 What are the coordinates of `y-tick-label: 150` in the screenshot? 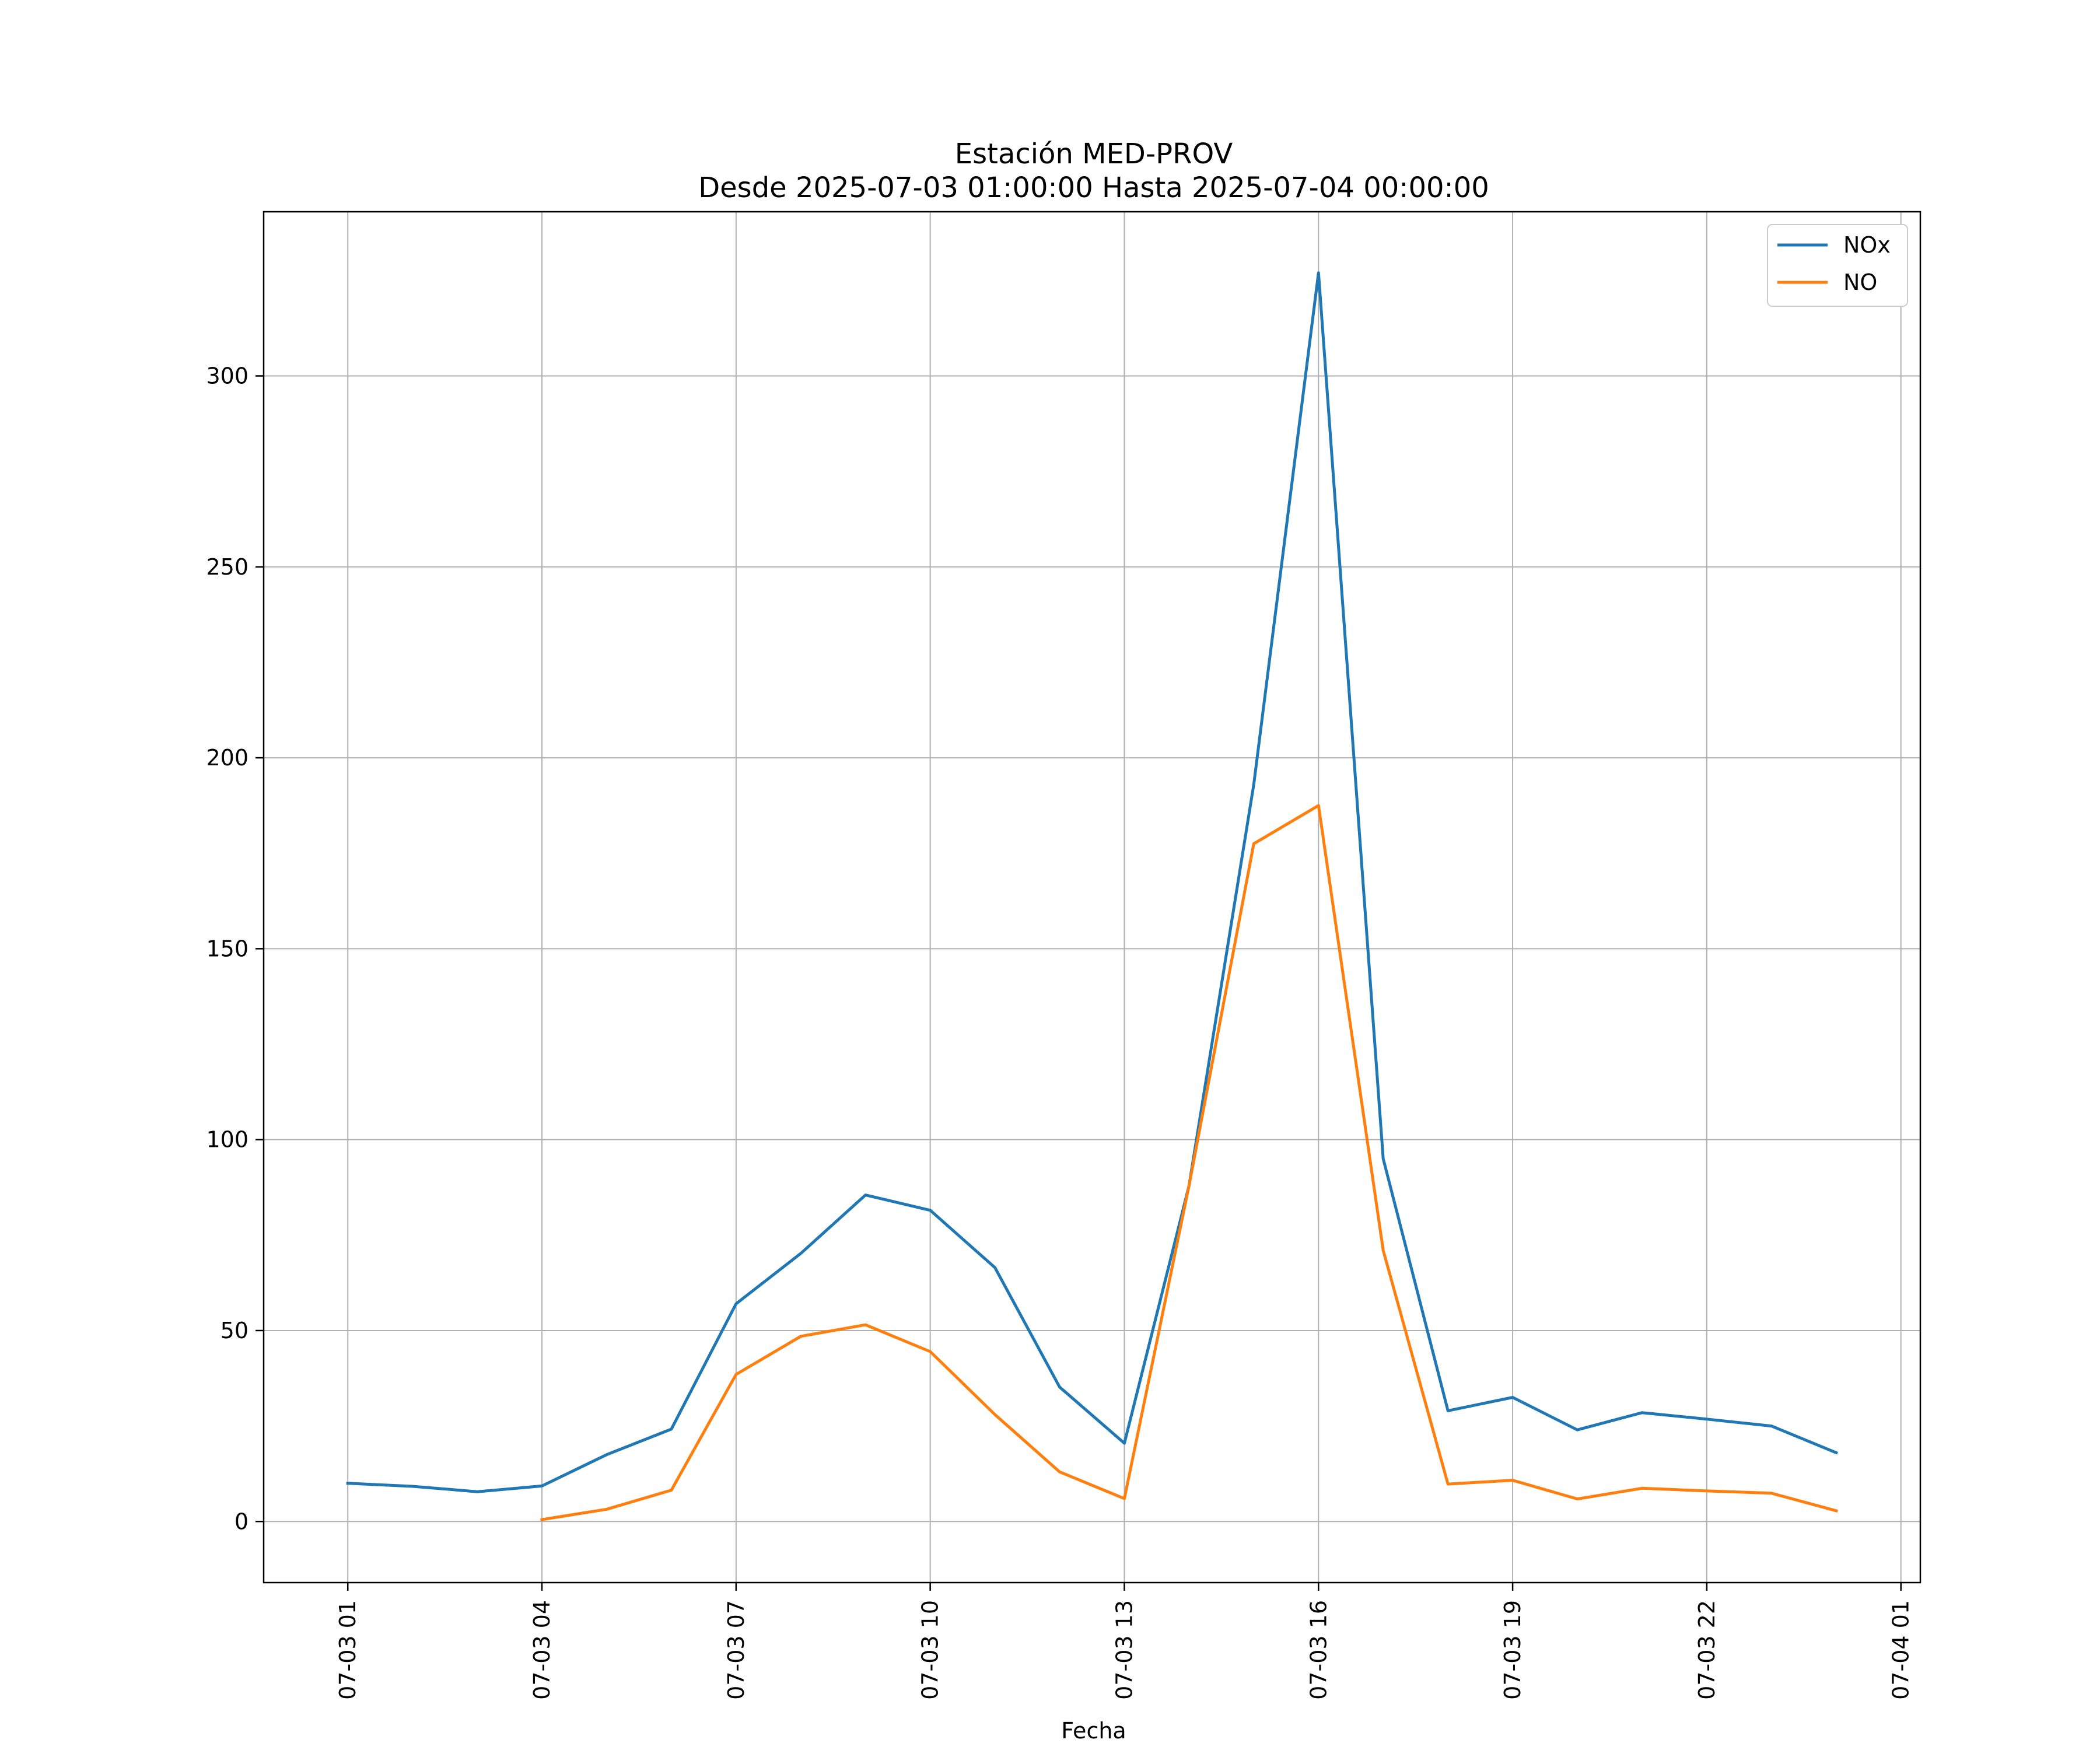 It's located at (228, 949).